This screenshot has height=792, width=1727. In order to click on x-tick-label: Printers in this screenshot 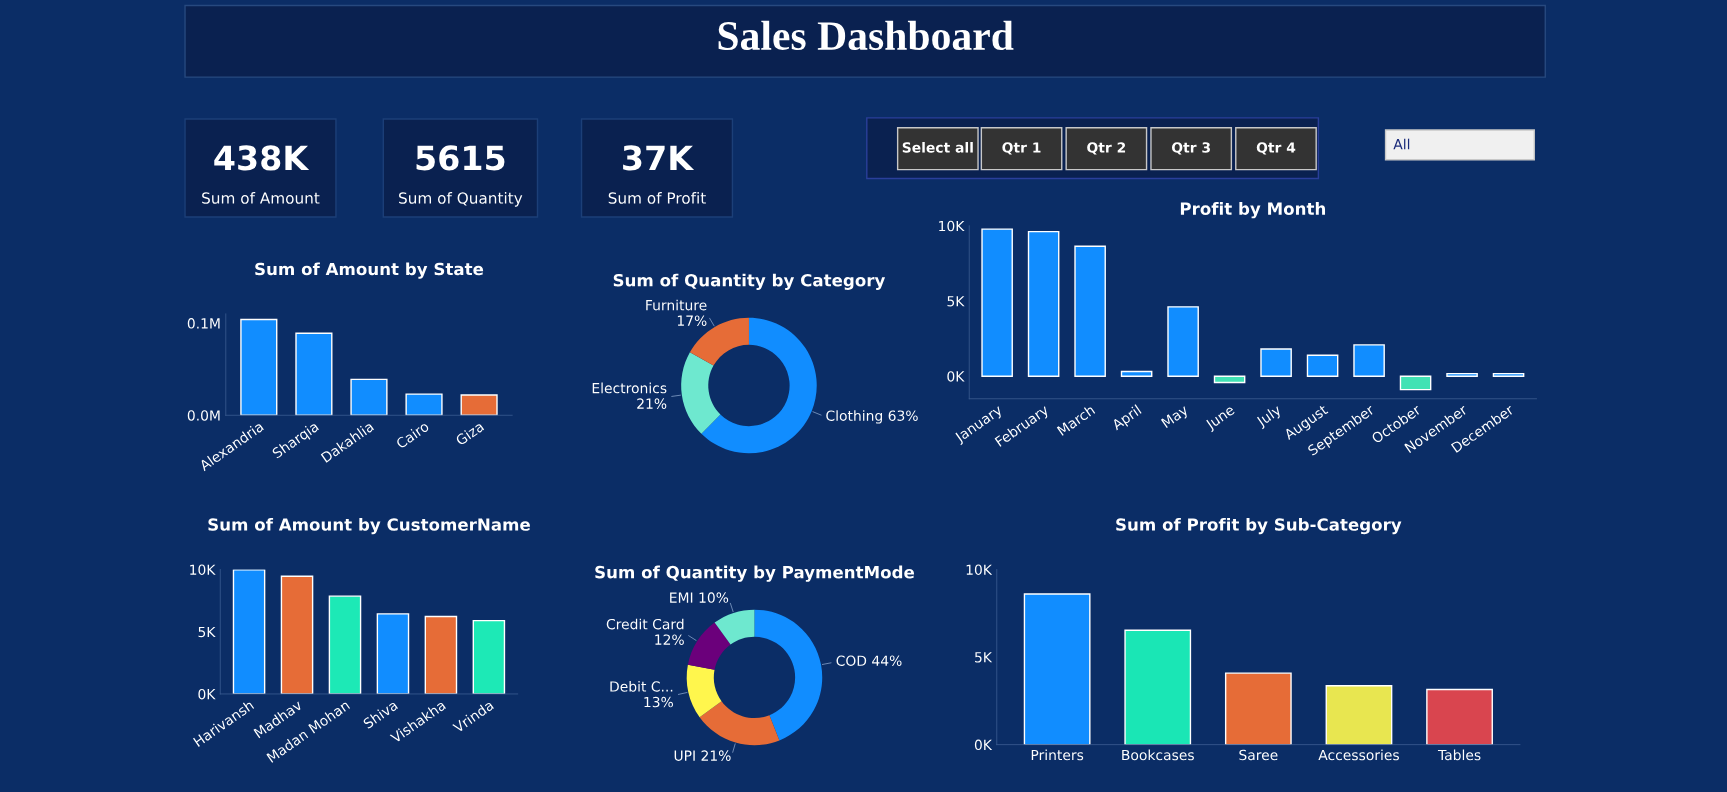, I will do `click(1057, 755)`.